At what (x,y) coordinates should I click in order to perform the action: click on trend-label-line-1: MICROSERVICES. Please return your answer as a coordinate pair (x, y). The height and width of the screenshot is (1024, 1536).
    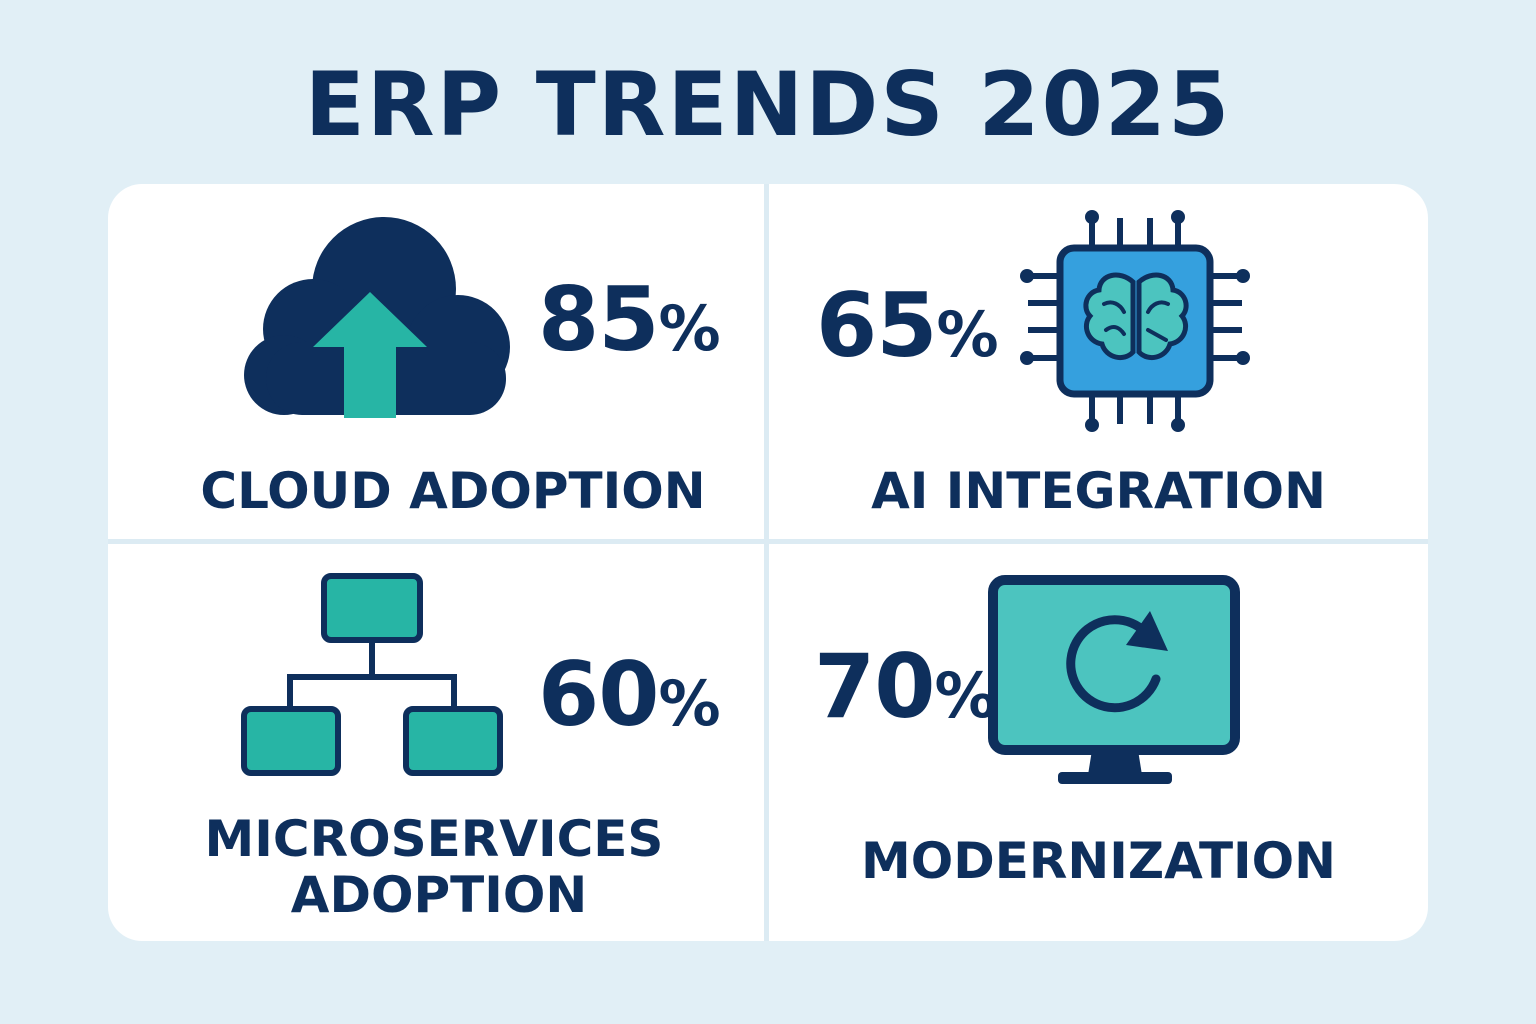
    Looking at the image, I should click on (434, 839).